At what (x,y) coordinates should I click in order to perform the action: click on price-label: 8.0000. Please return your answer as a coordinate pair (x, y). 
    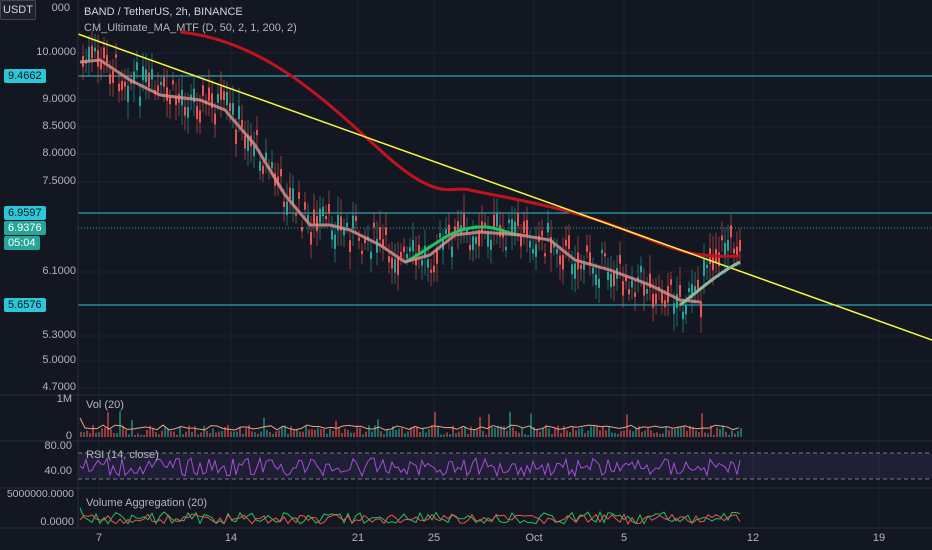
    Looking at the image, I should click on (59, 153).